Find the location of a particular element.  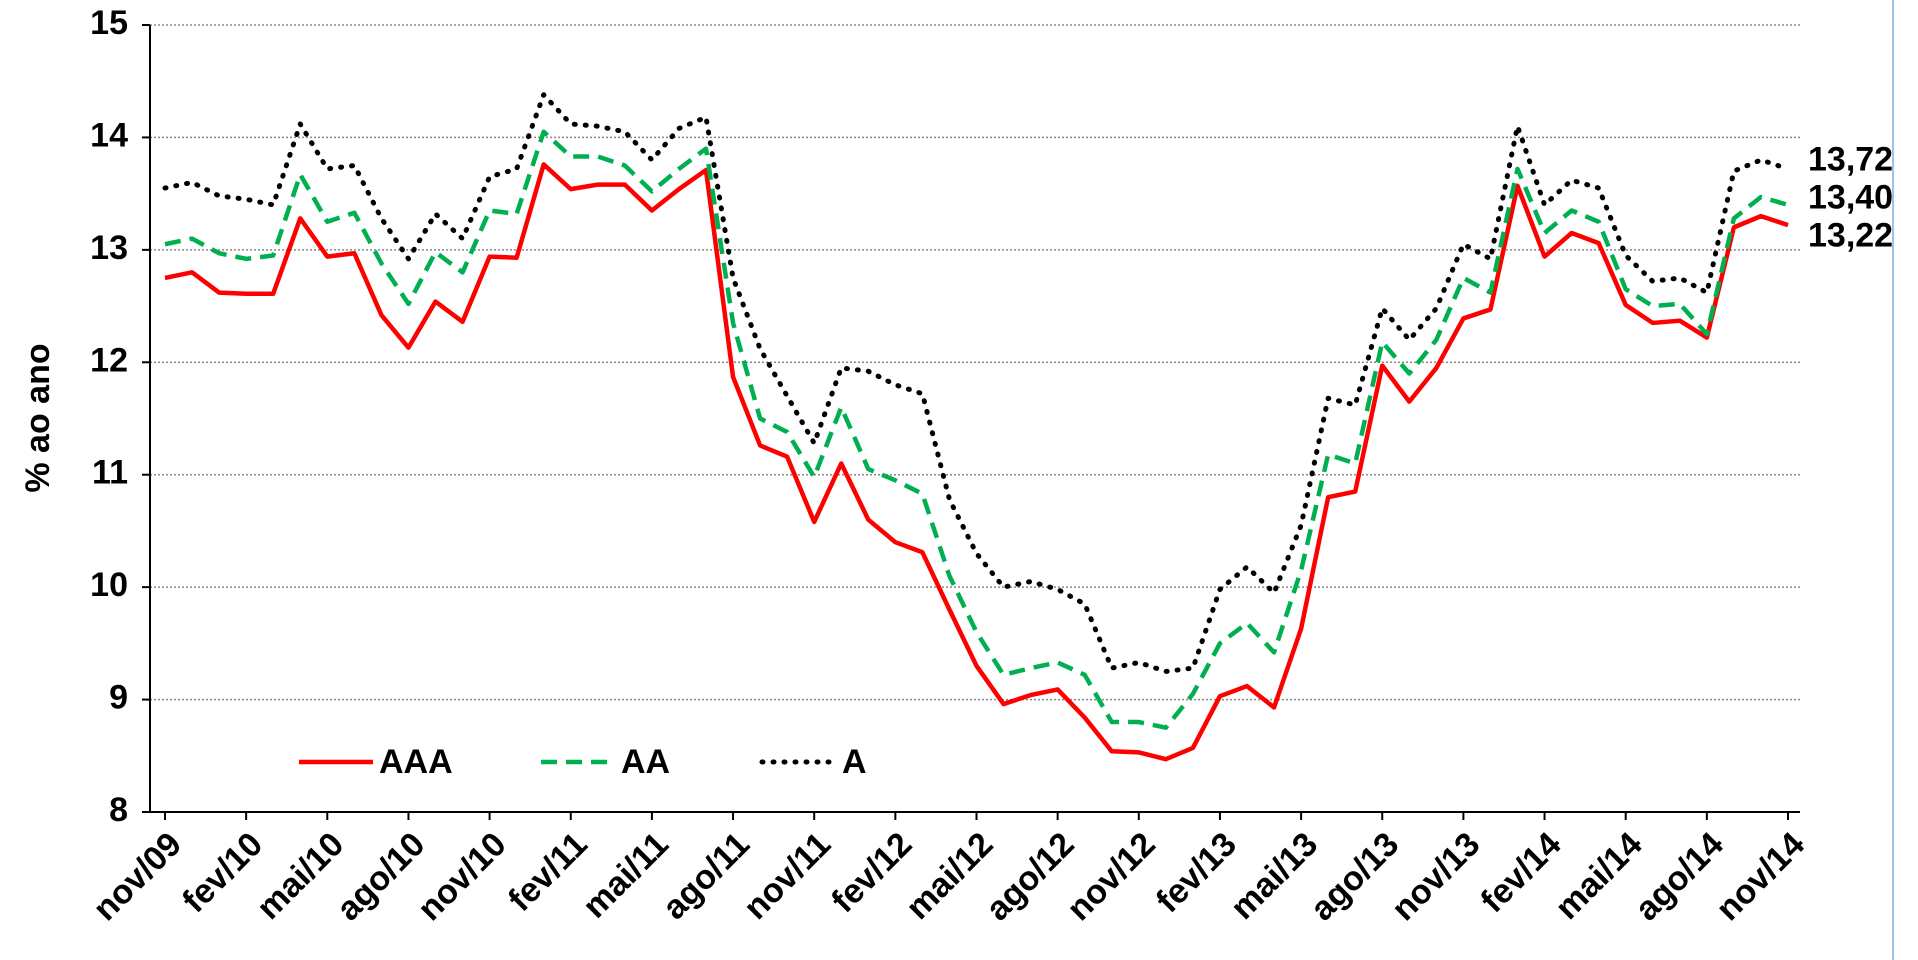

y-tick-label: 11 is located at coordinates (110, 473).